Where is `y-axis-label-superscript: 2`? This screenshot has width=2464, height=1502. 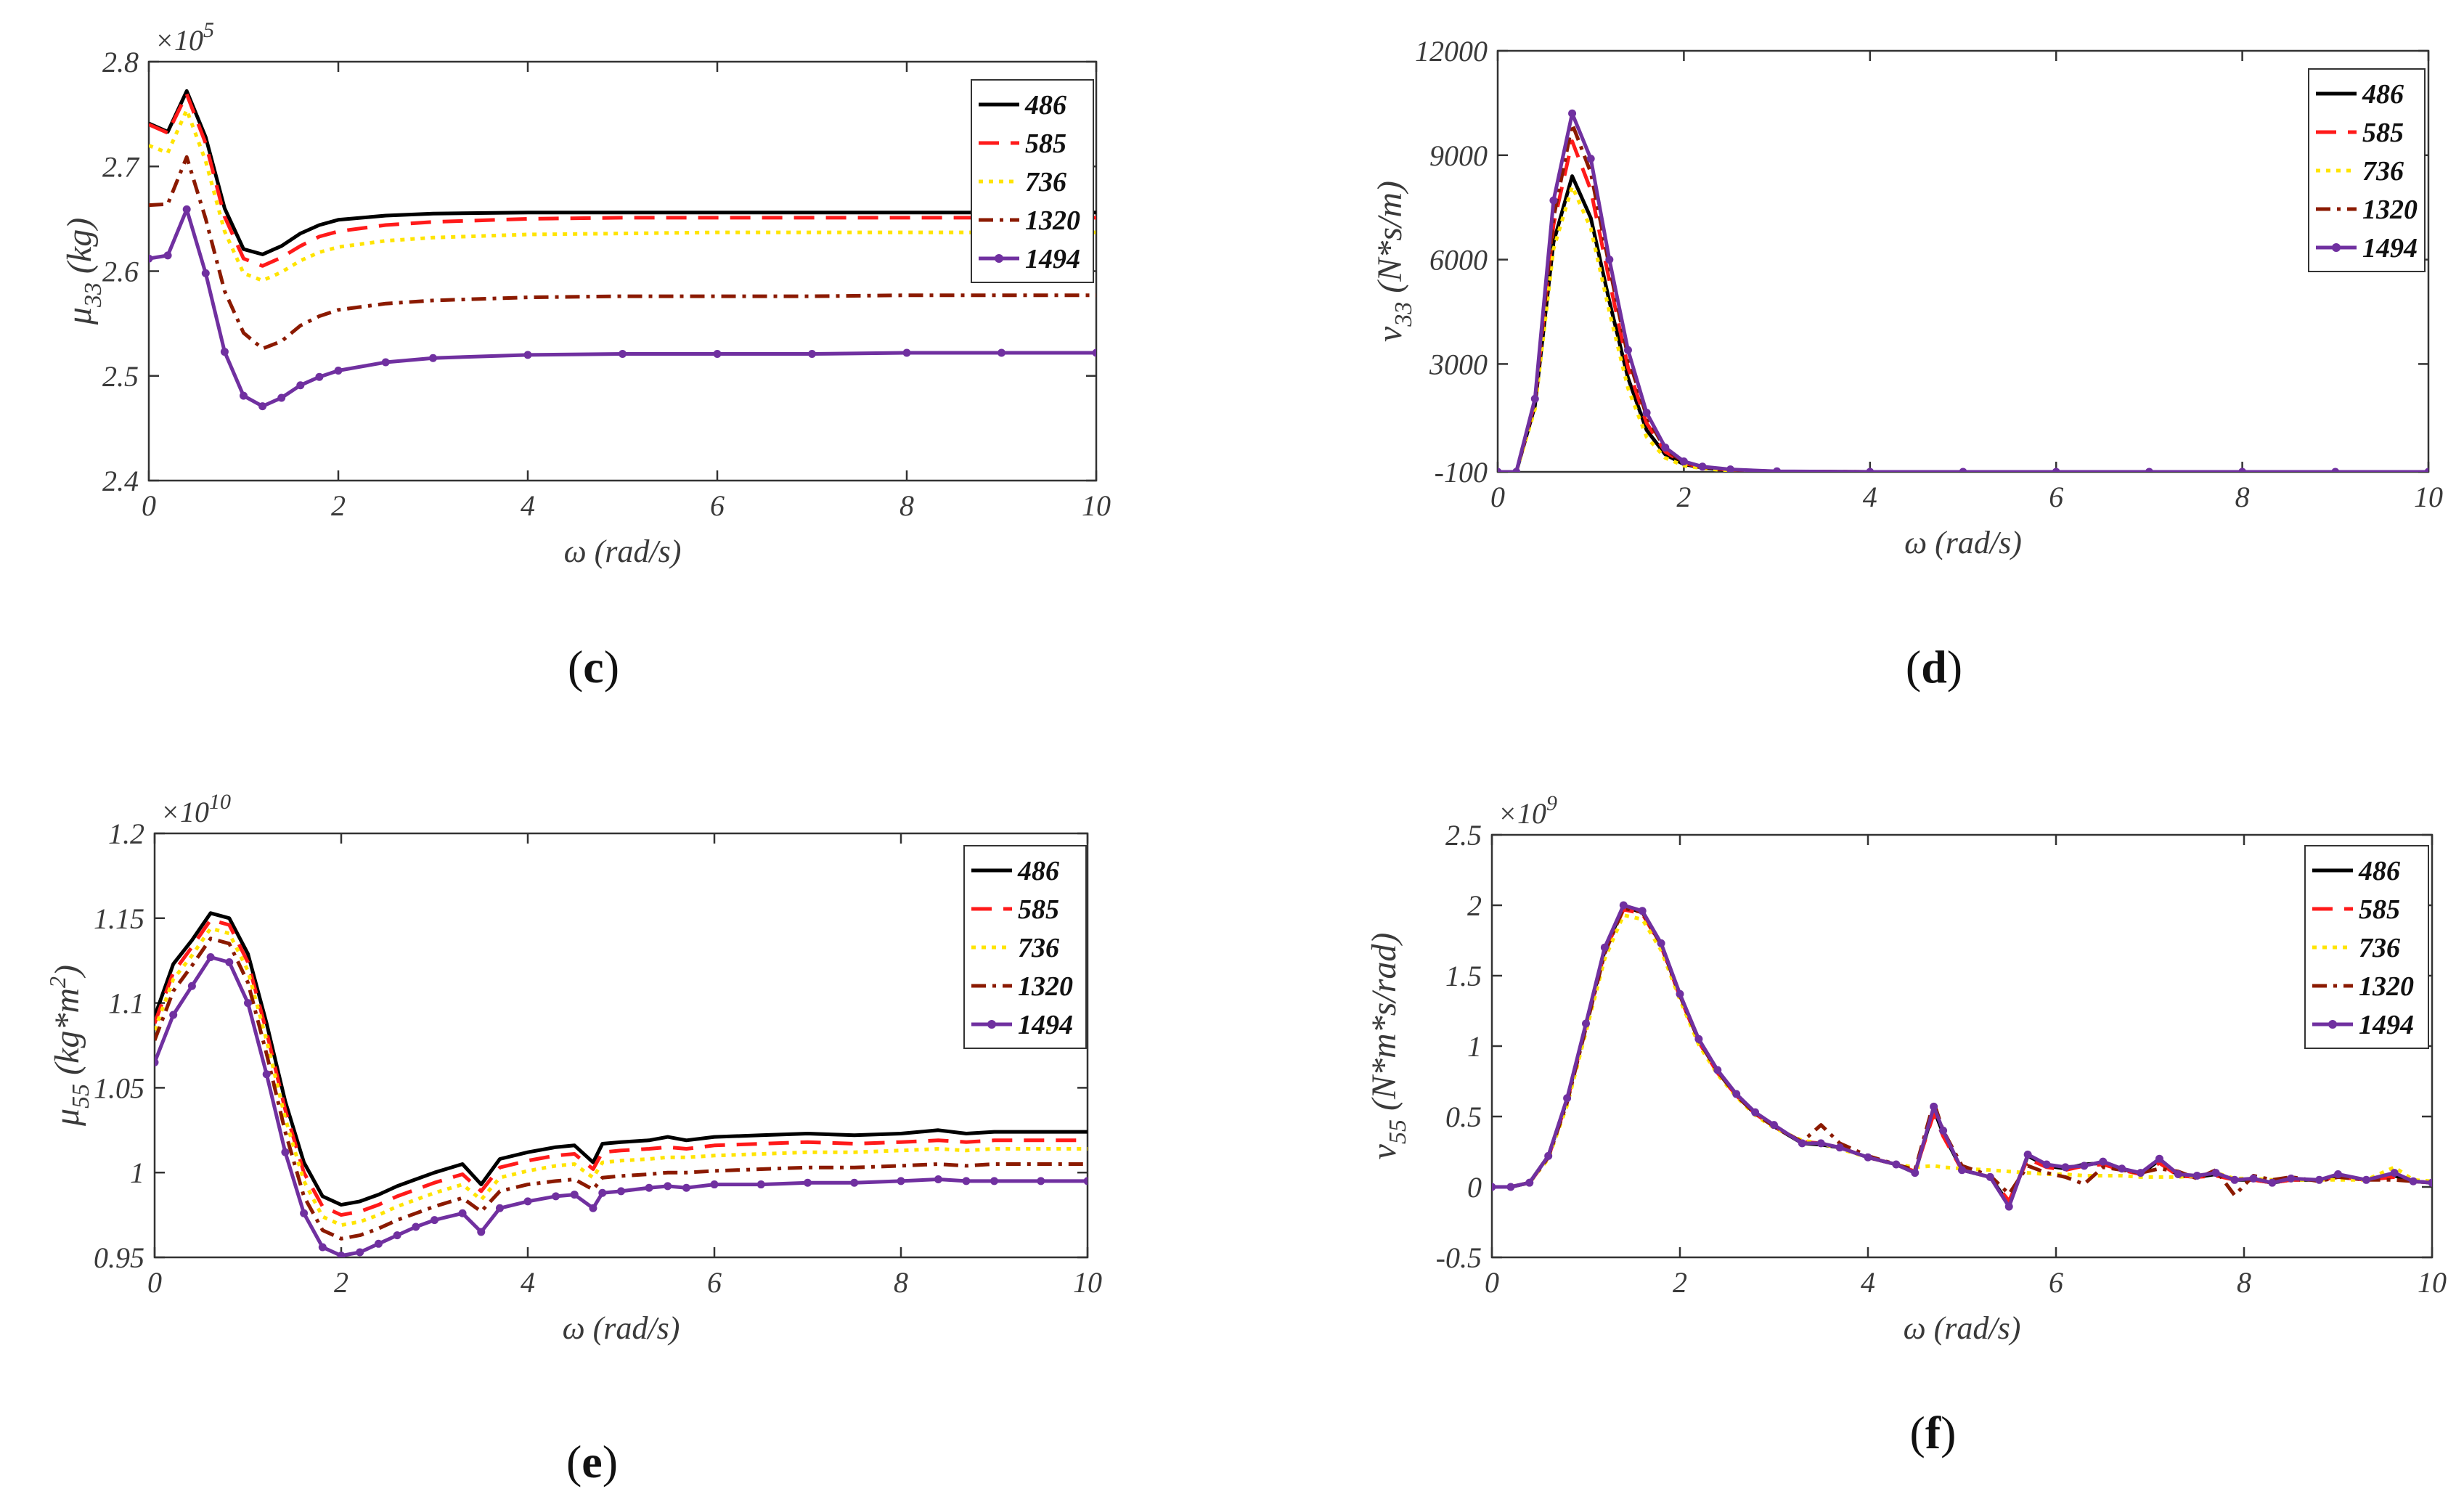 y-axis-label-superscript: 2 is located at coordinates (57, 982).